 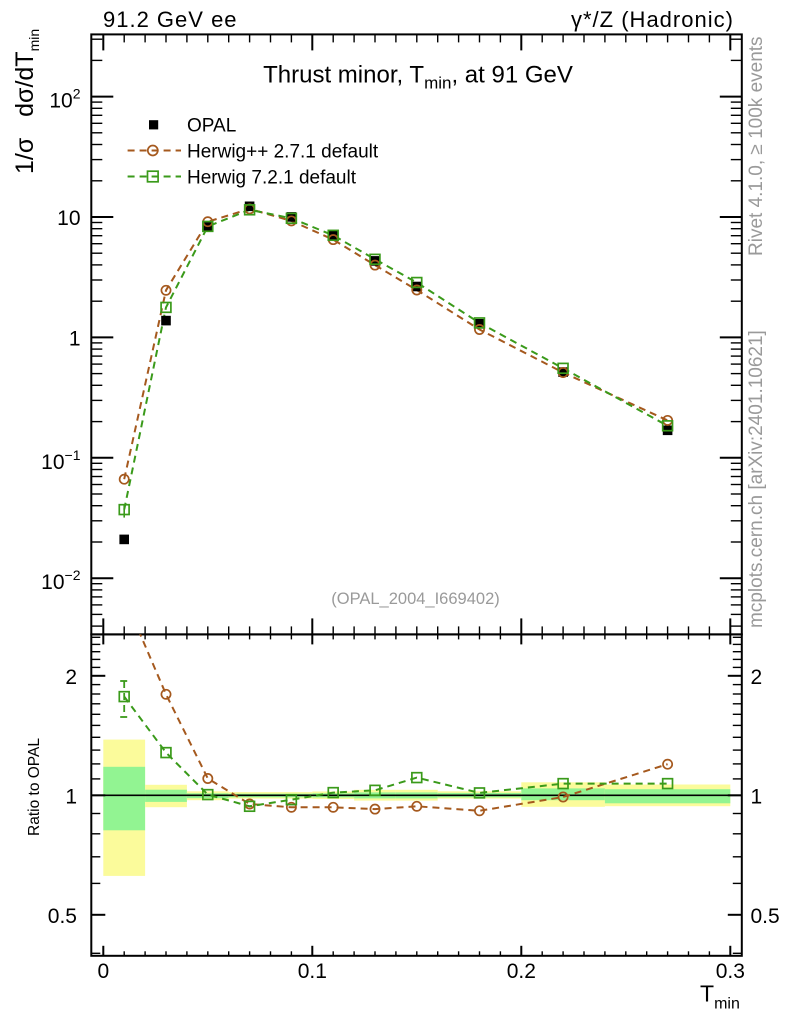 What do you see at coordinates (283, 152) in the screenshot?
I see `svg-text: Herwig++ 2.7.1 default` at bounding box center [283, 152].